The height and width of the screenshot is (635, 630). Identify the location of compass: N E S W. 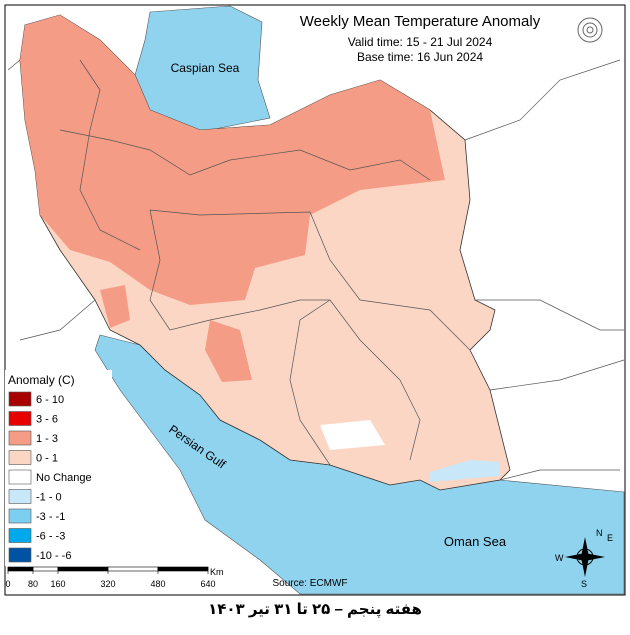
(584, 558).